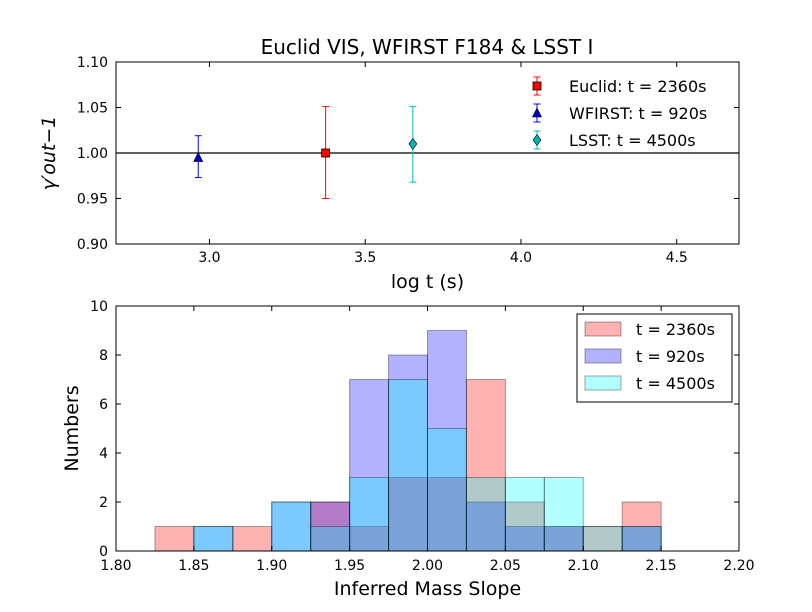  Describe the element at coordinates (675, 383) in the screenshot. I see `legend-label: t = 4500s` at that location.